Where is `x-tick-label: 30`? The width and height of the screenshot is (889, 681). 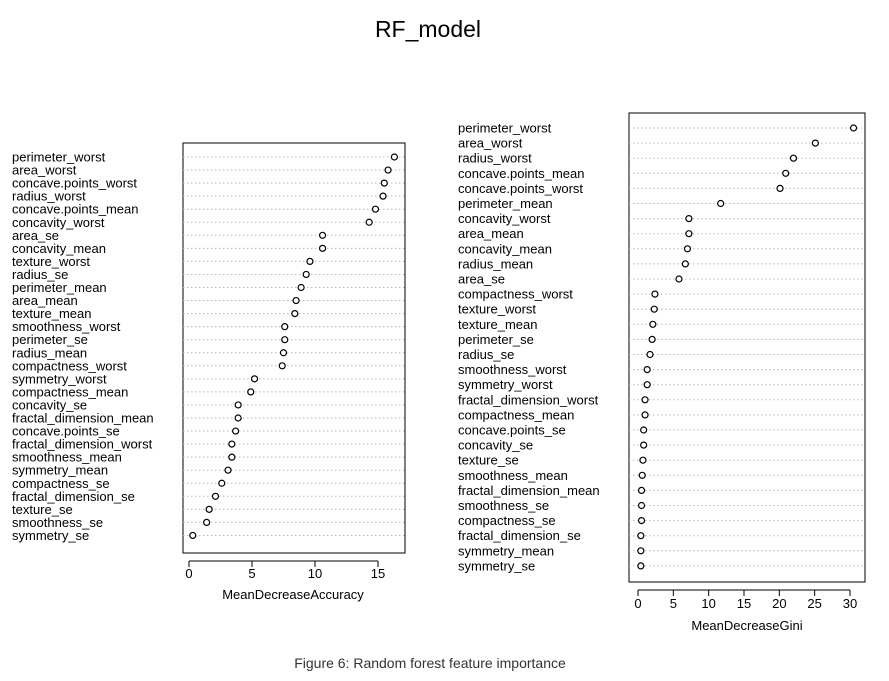
x-tick-label: 30 is located at coordinates (850, 603).